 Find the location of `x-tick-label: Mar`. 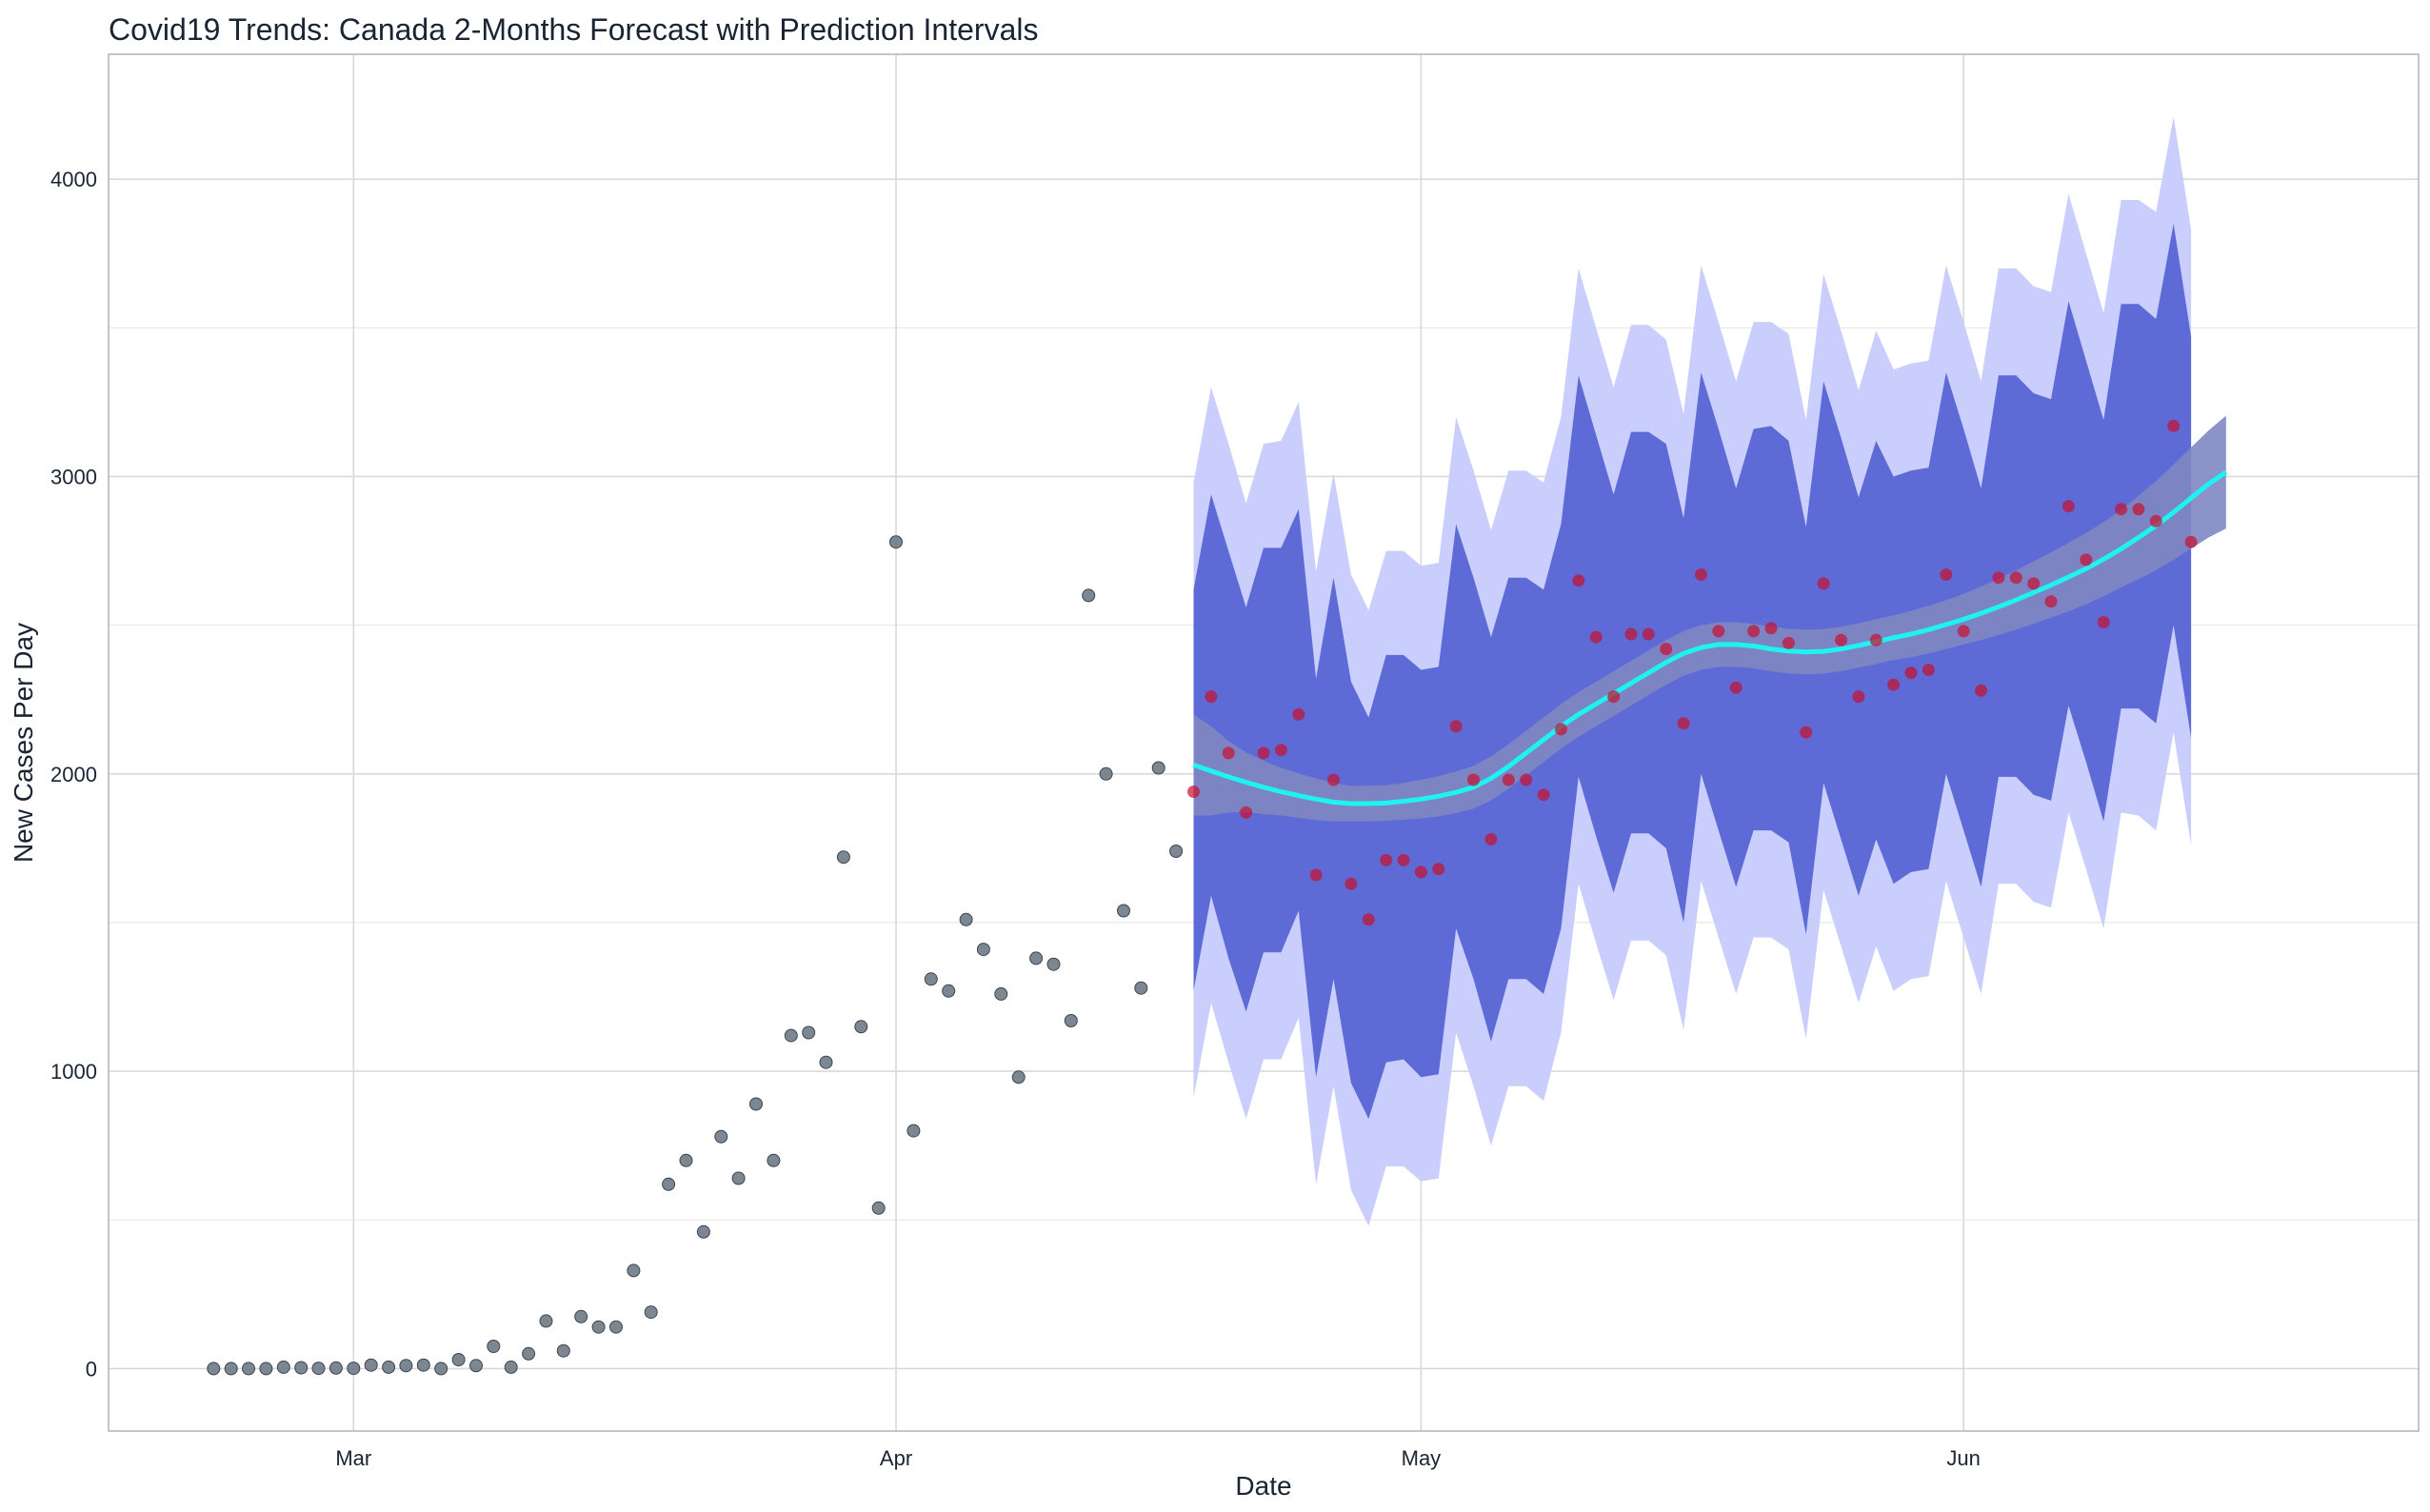

x-tick-label: Mar is located at coordinates (353, 1458).